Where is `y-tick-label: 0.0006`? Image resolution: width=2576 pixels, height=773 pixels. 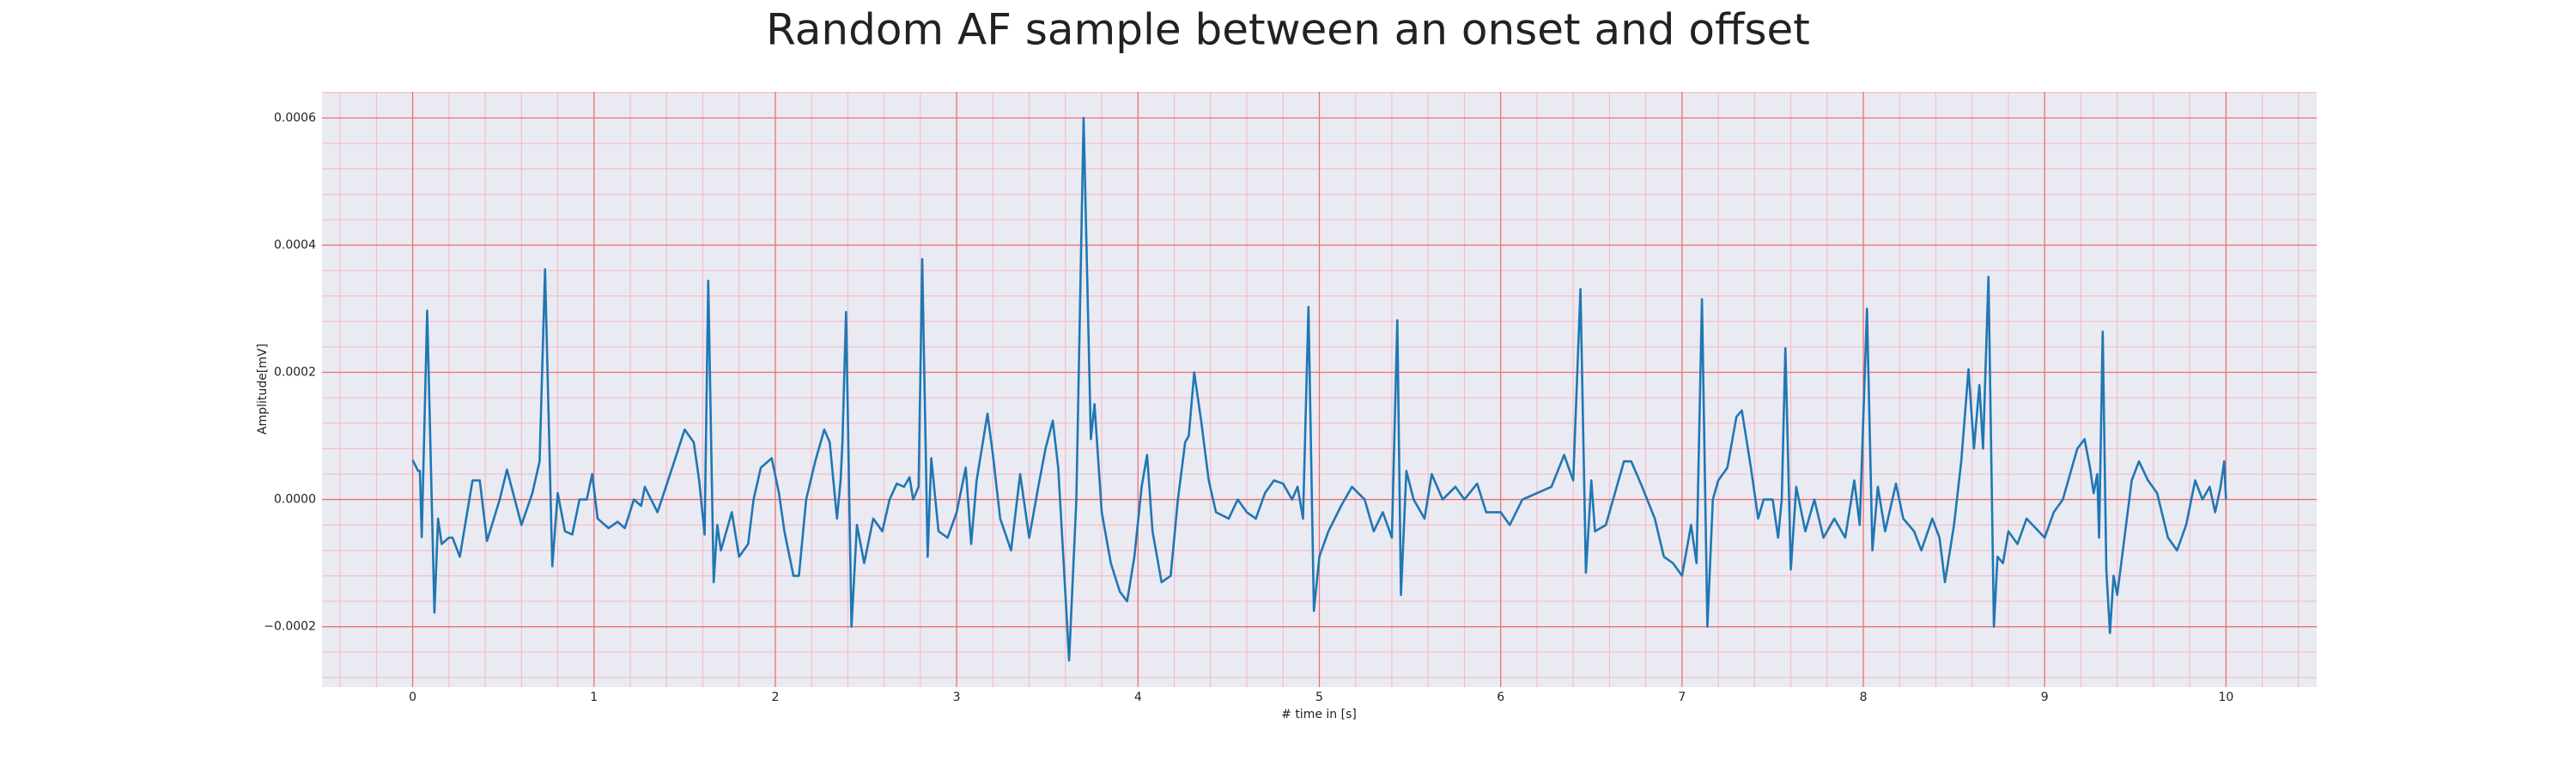
y-tick-label: 0.0006 is located at coordinates (295, 118).